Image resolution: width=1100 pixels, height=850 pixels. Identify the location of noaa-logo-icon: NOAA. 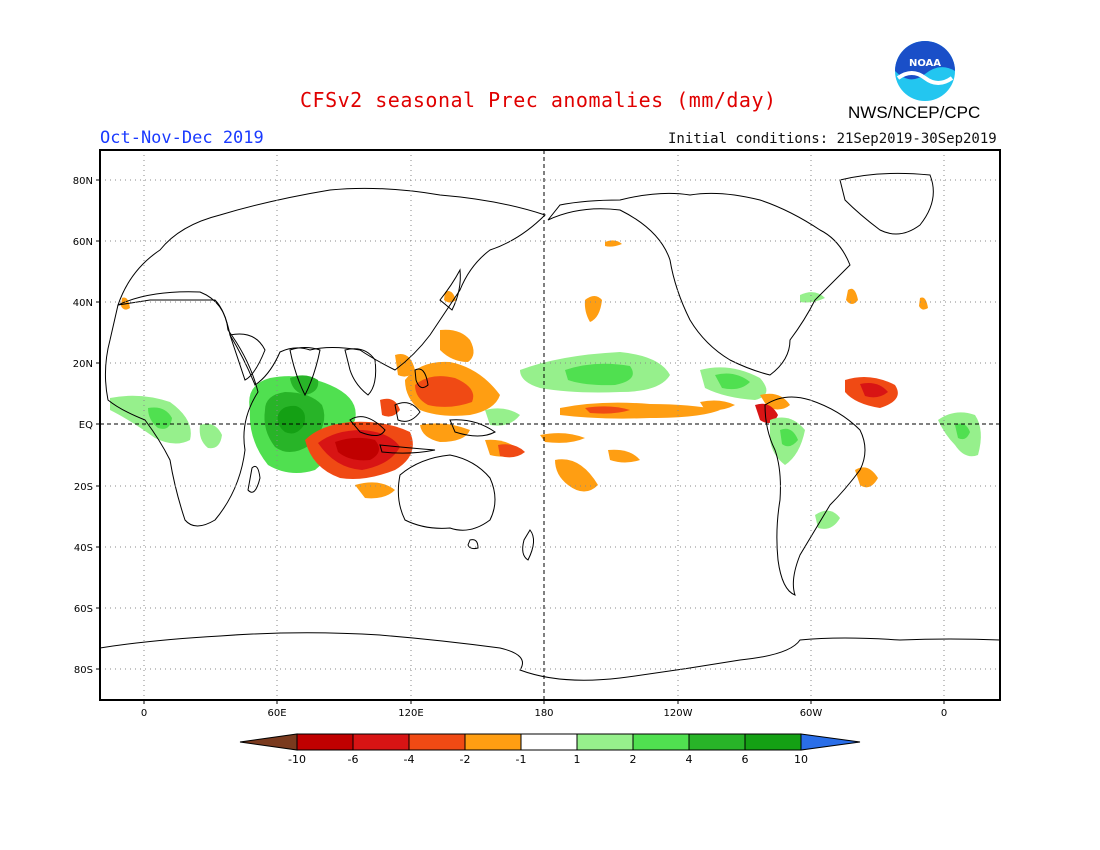
(925, 71).